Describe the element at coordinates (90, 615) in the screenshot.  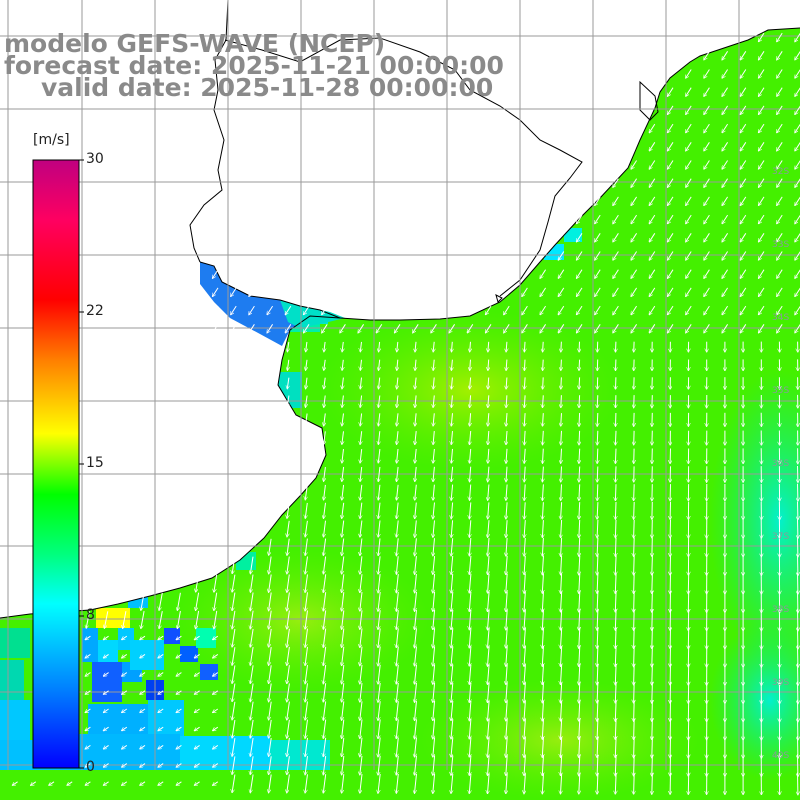
I see `colorbar-tick-8: 8` at that location.